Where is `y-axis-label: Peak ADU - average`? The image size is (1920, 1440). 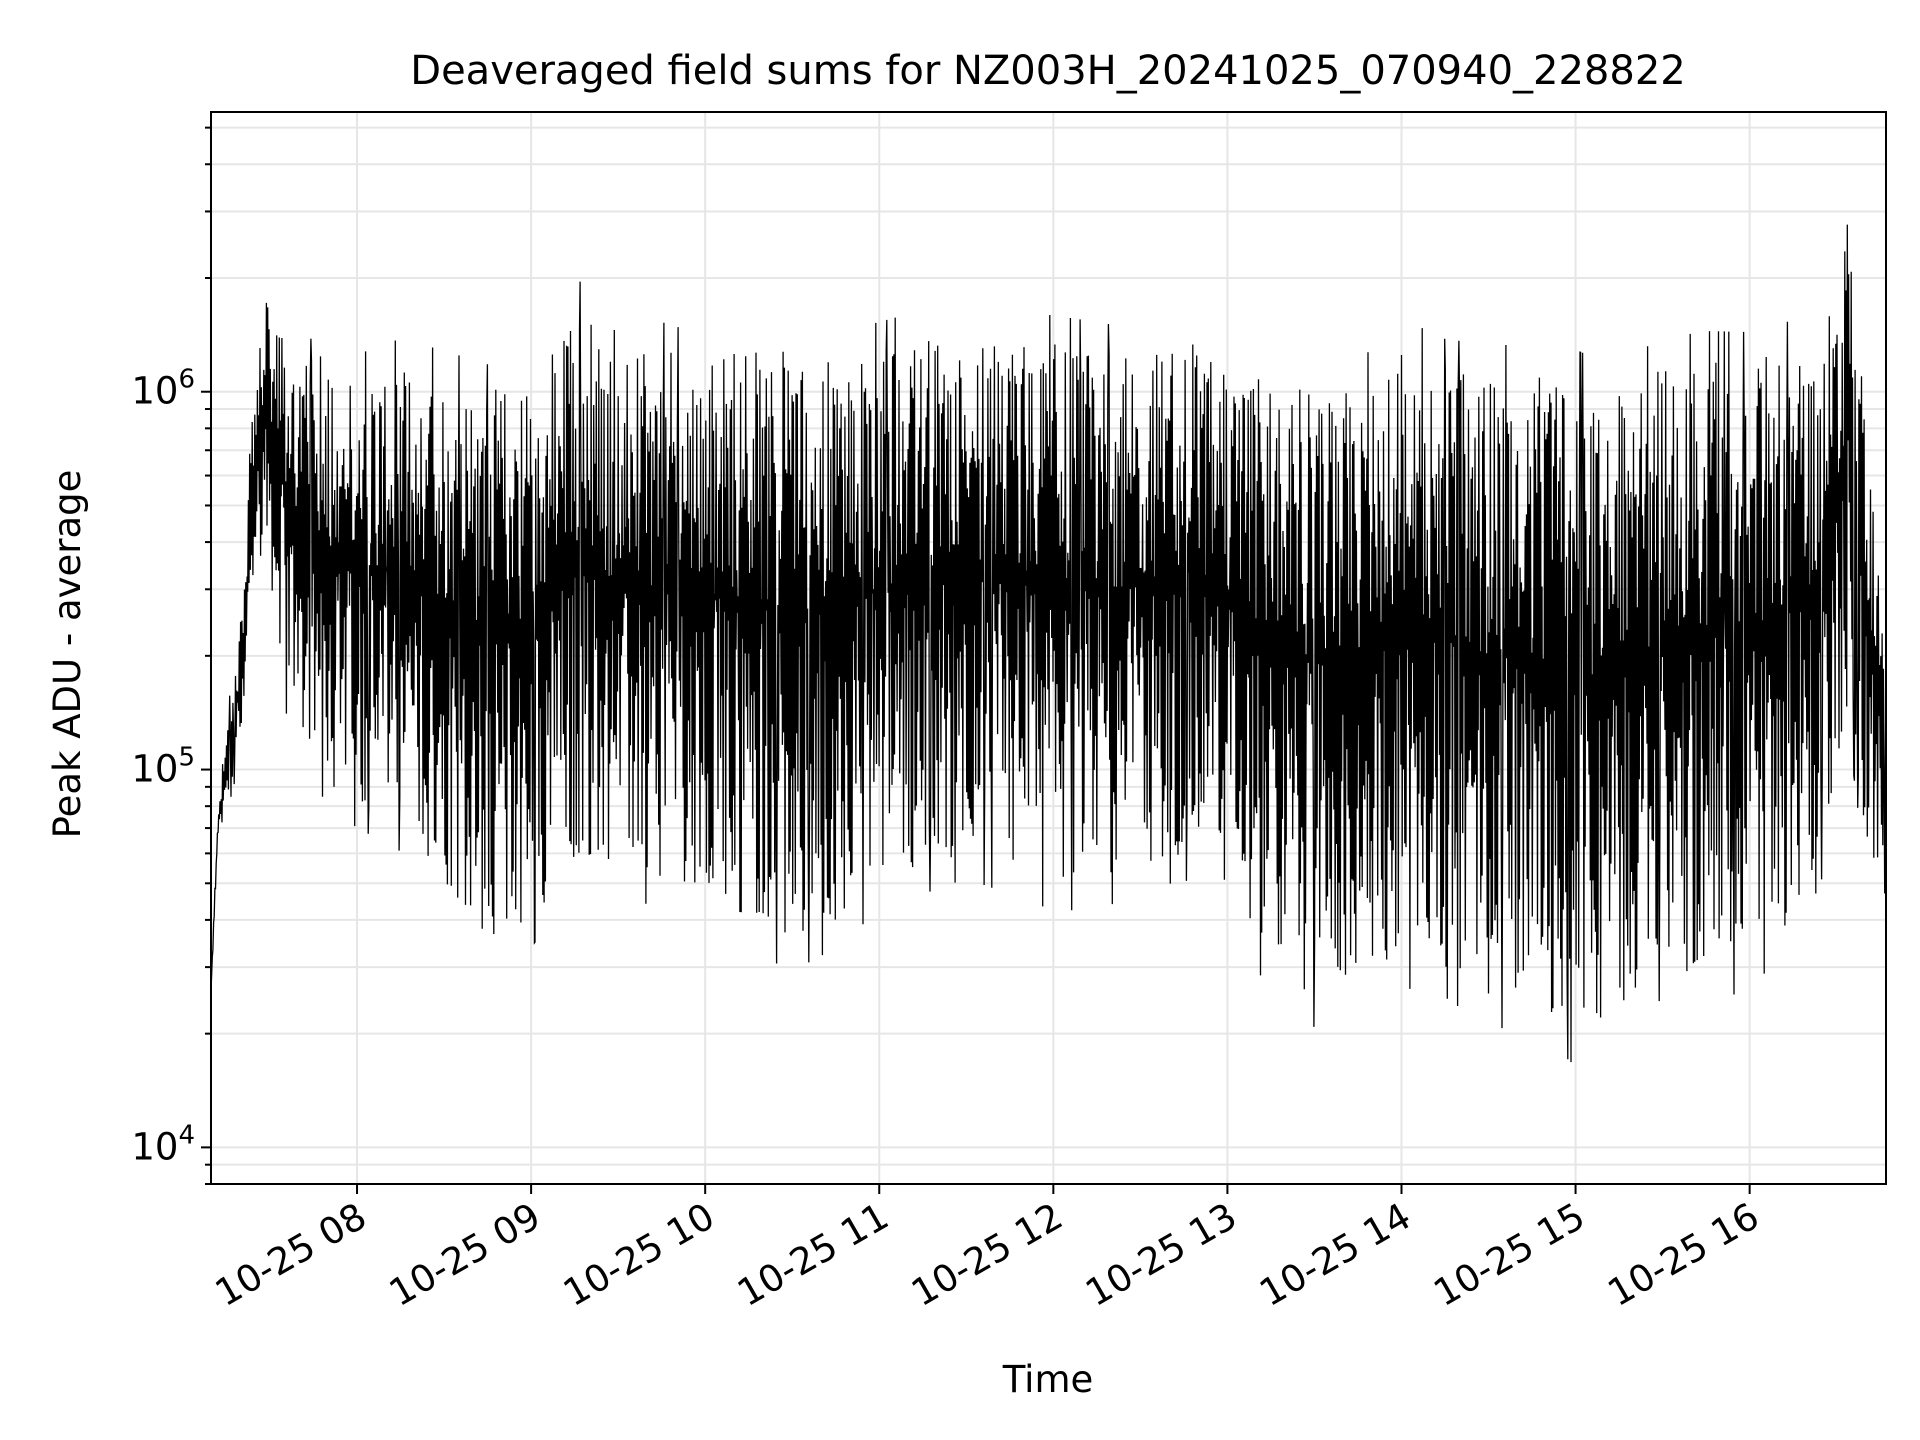 y-axis-label: Peak ADU - average is located at coordinates (67, 654).